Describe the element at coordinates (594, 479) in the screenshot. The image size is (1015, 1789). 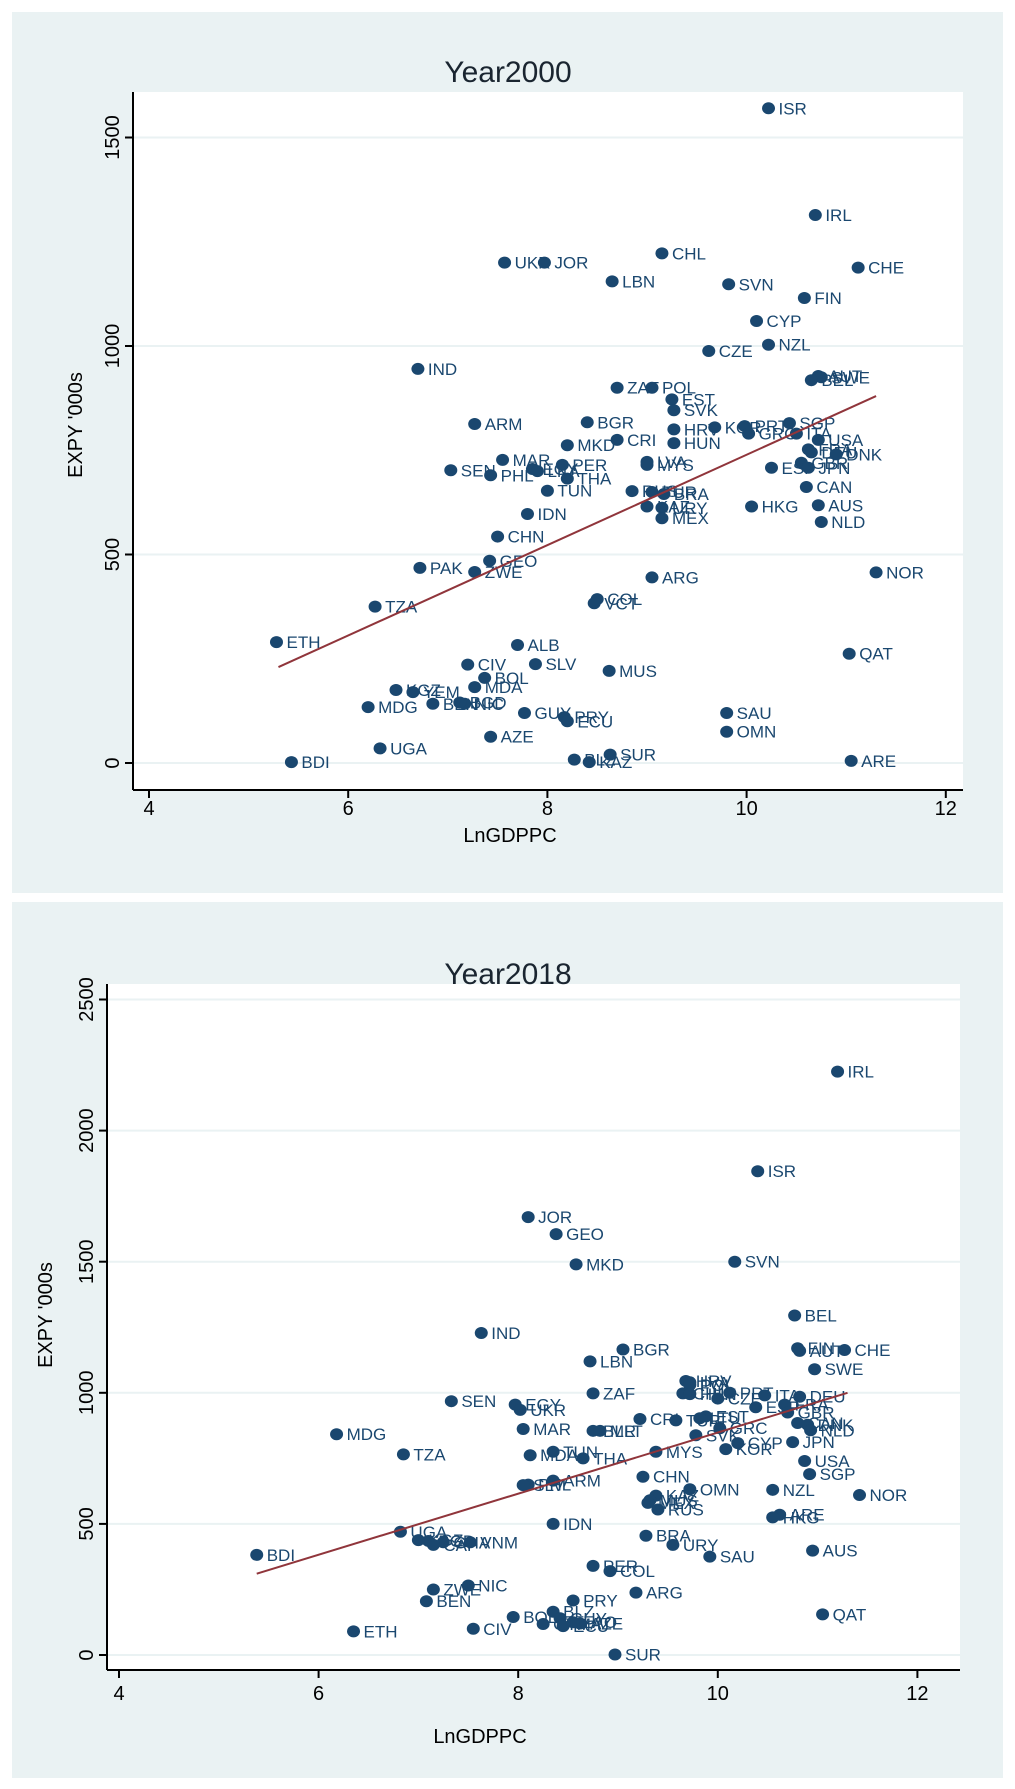
I see `point-label: THA` at that location.